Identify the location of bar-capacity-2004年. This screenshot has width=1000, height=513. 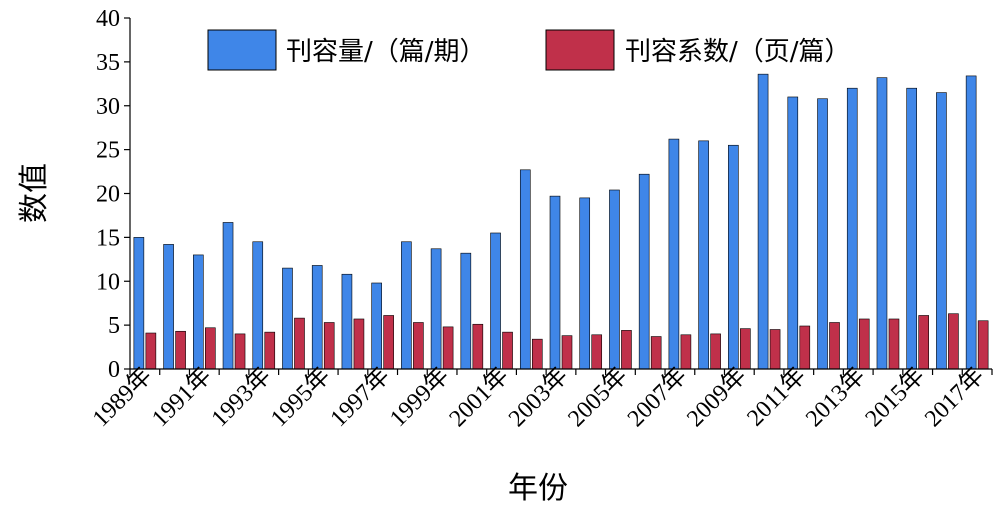
(585, 283).